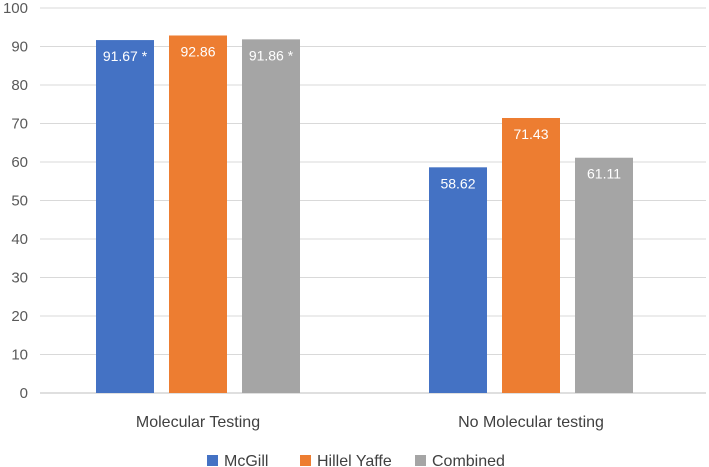 Image resolution: width=709 pixels, height=467 pixels. Describe the element at coordinates (19, 201) in the screenshot. I see `y-tick-label: 50` at that location.